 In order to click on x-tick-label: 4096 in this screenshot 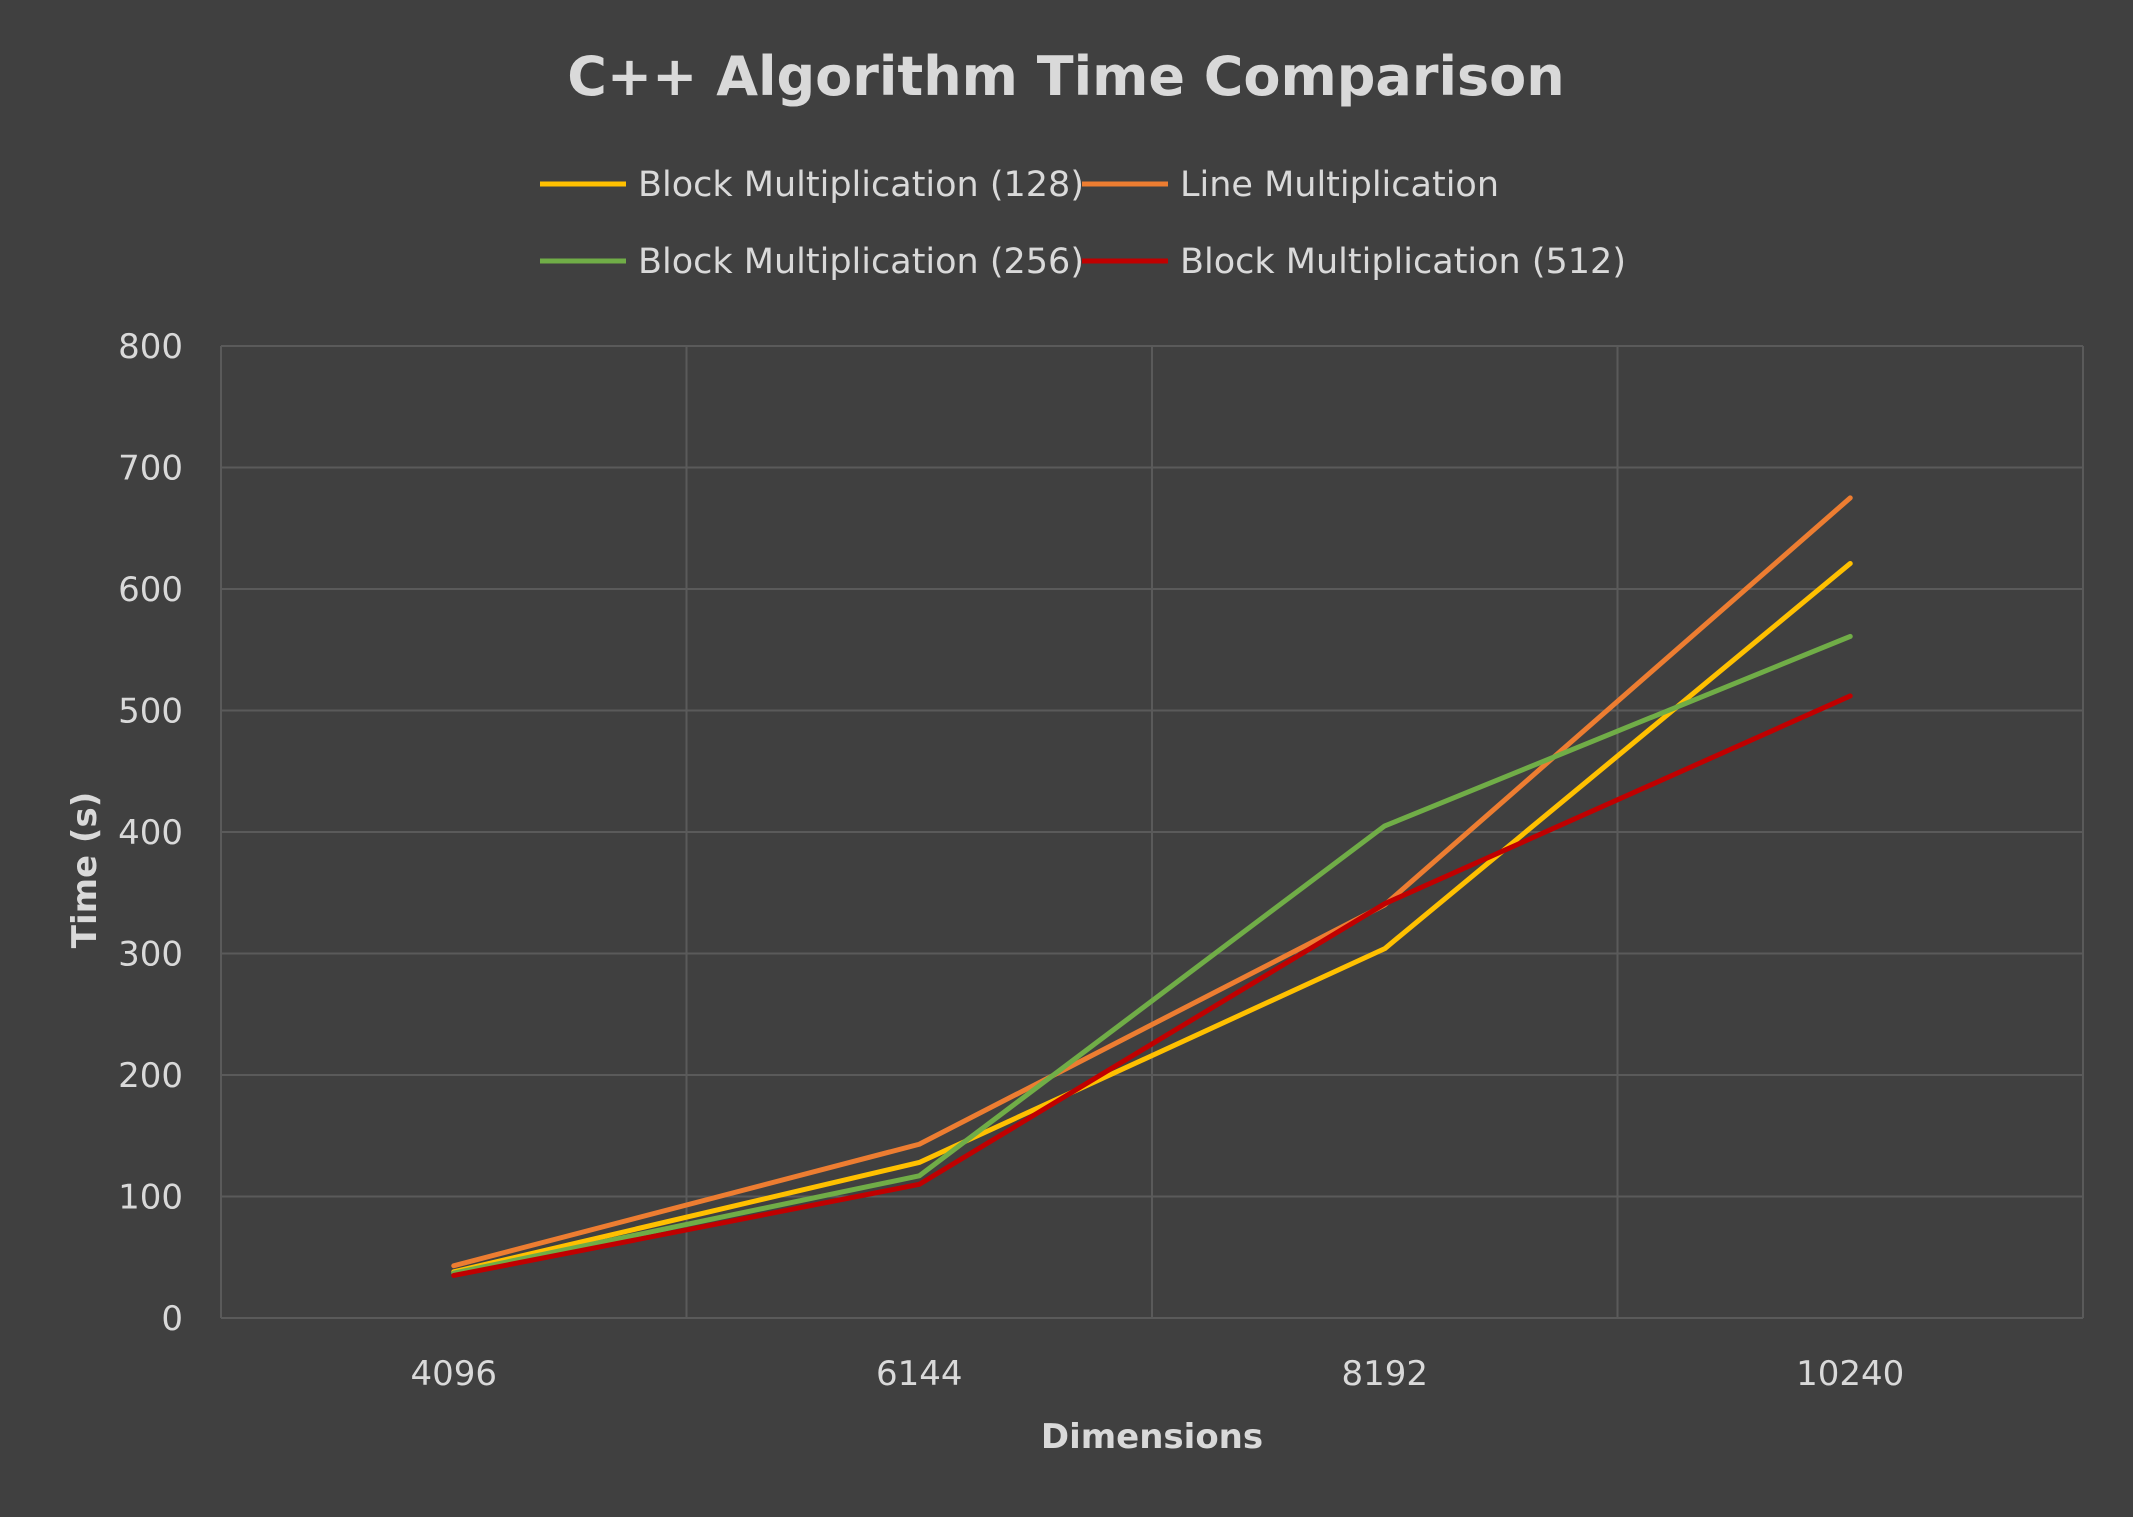, I will do `click(453, 1374)`.